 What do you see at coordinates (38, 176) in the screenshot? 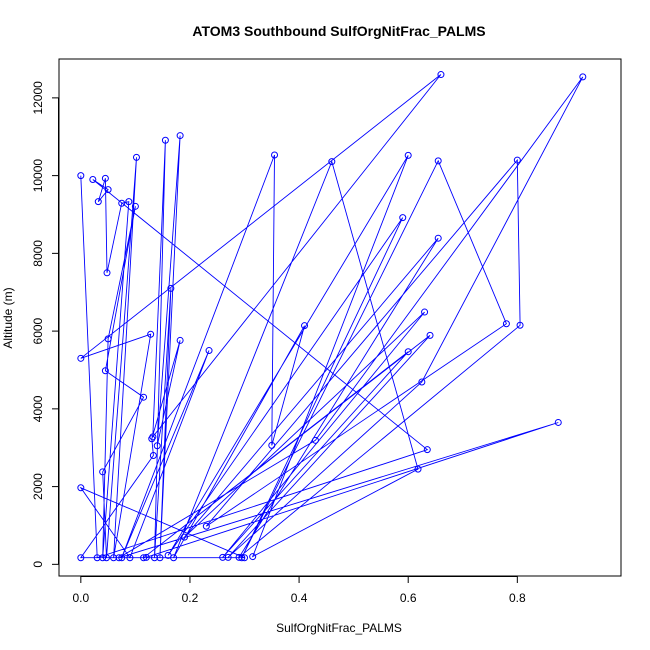
I see `y-tick-label: 10000` at bounding box center [38, 176].